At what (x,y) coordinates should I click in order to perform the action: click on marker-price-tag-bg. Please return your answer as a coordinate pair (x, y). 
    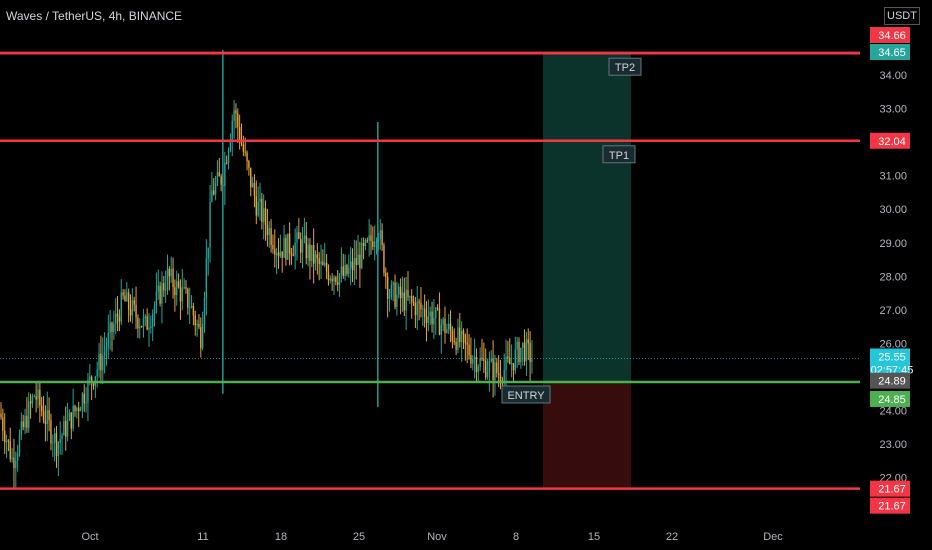
    Looking at the image, I should click on (890, 380).